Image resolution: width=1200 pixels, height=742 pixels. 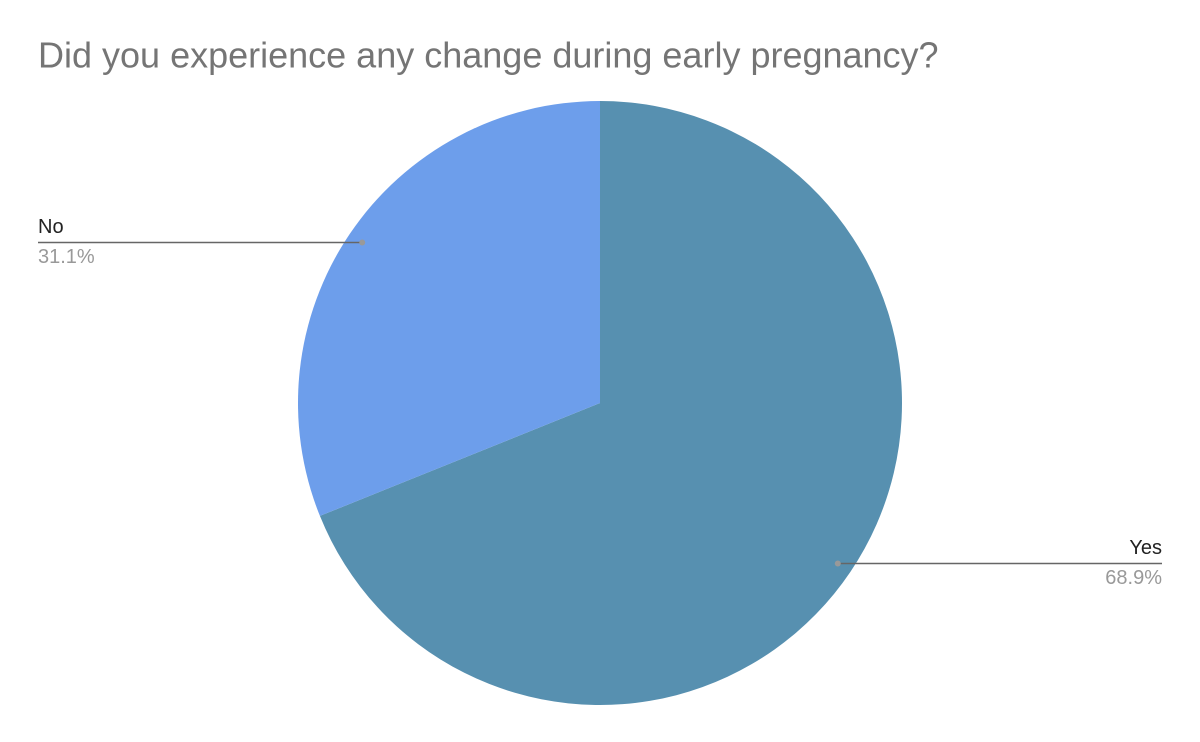 I want to click on slice-label: Yes, so click(x=1145, y=548).